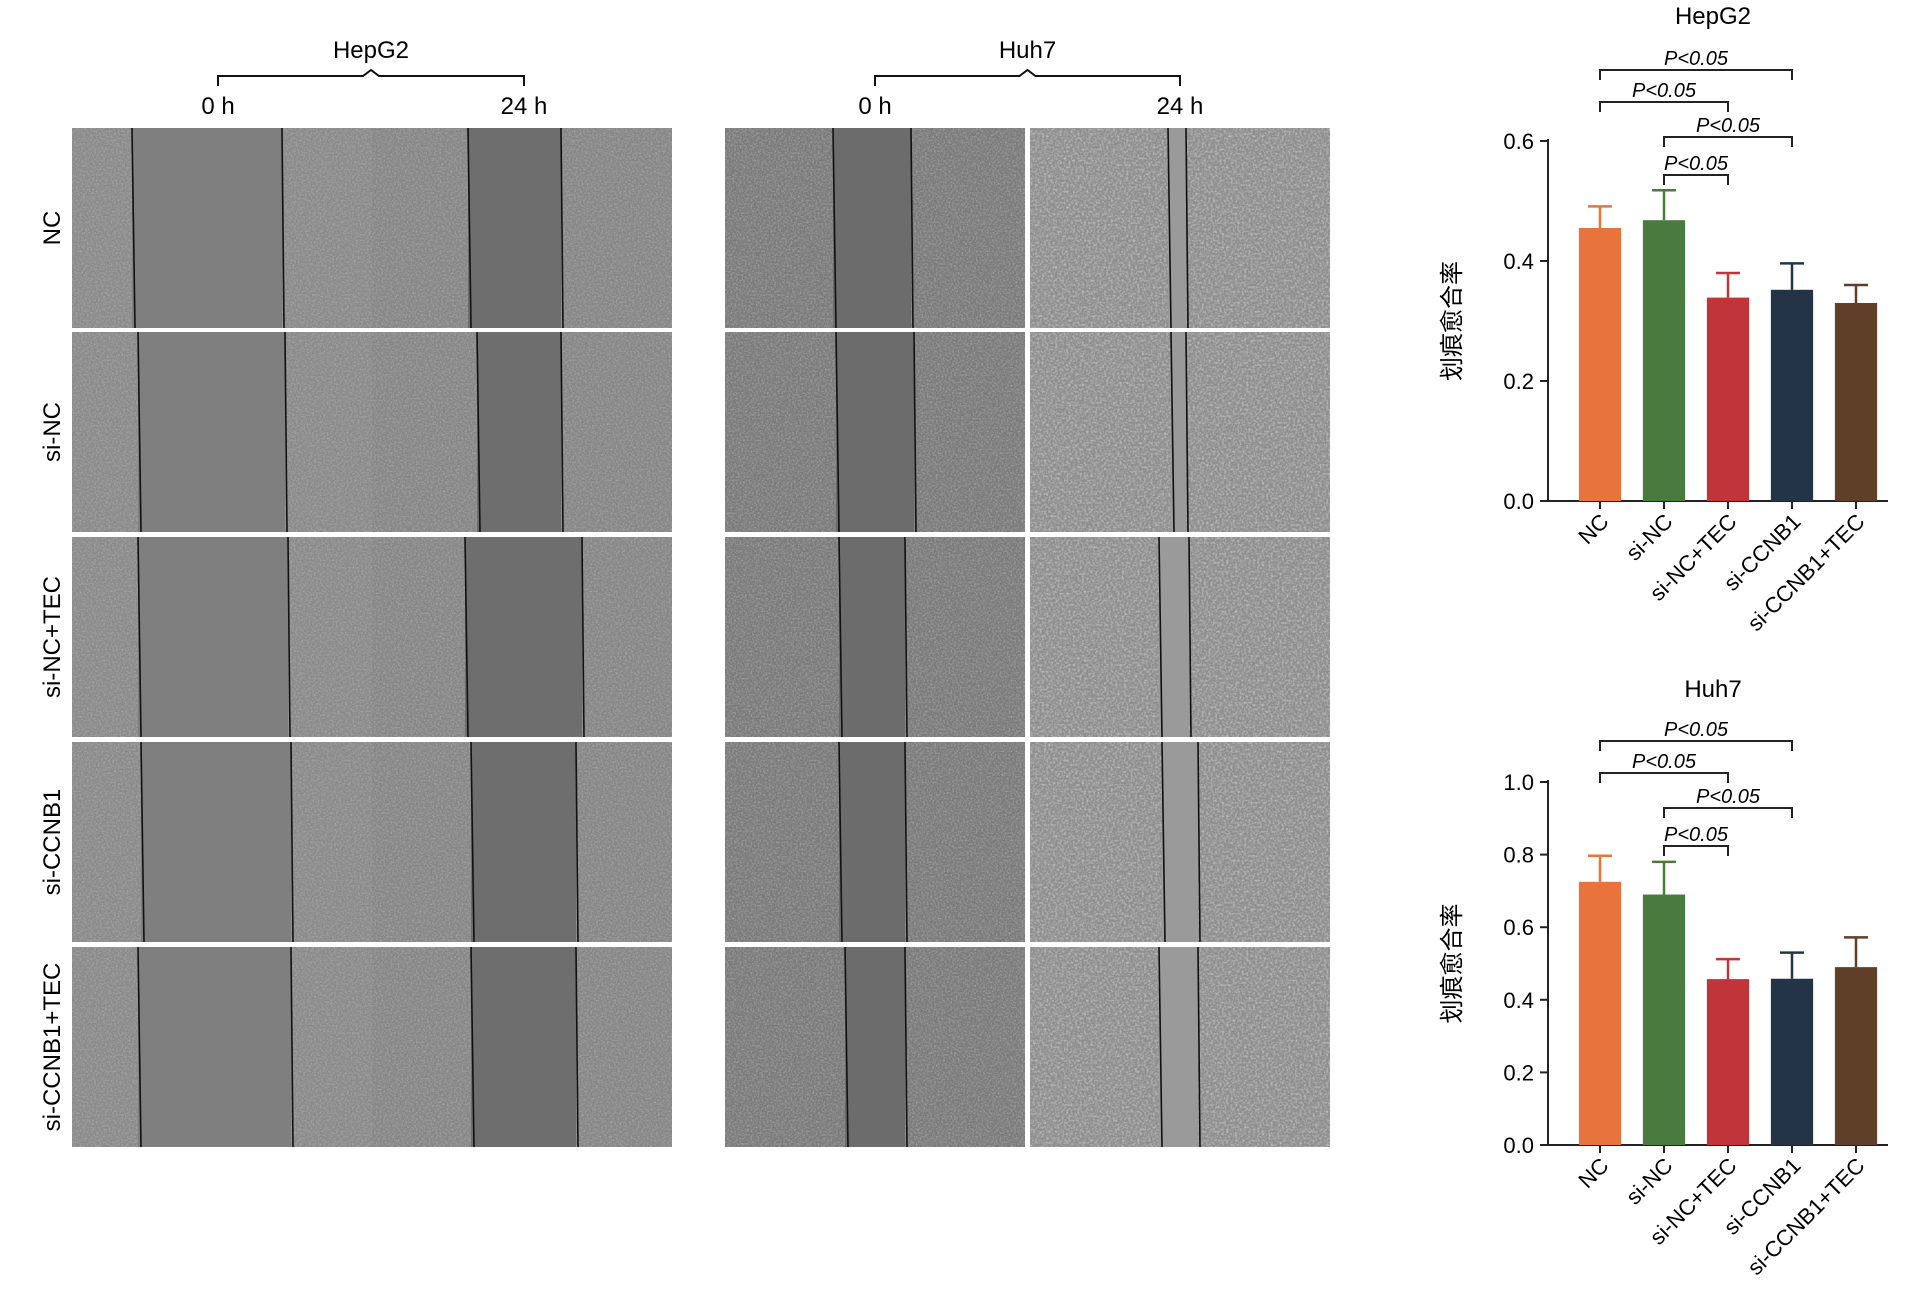 The image size is (1914, 1293). Describe the element at coordinates (1452, 964) in the screenshot. I see `y-axis-label: 划痕愈合率` at that location.